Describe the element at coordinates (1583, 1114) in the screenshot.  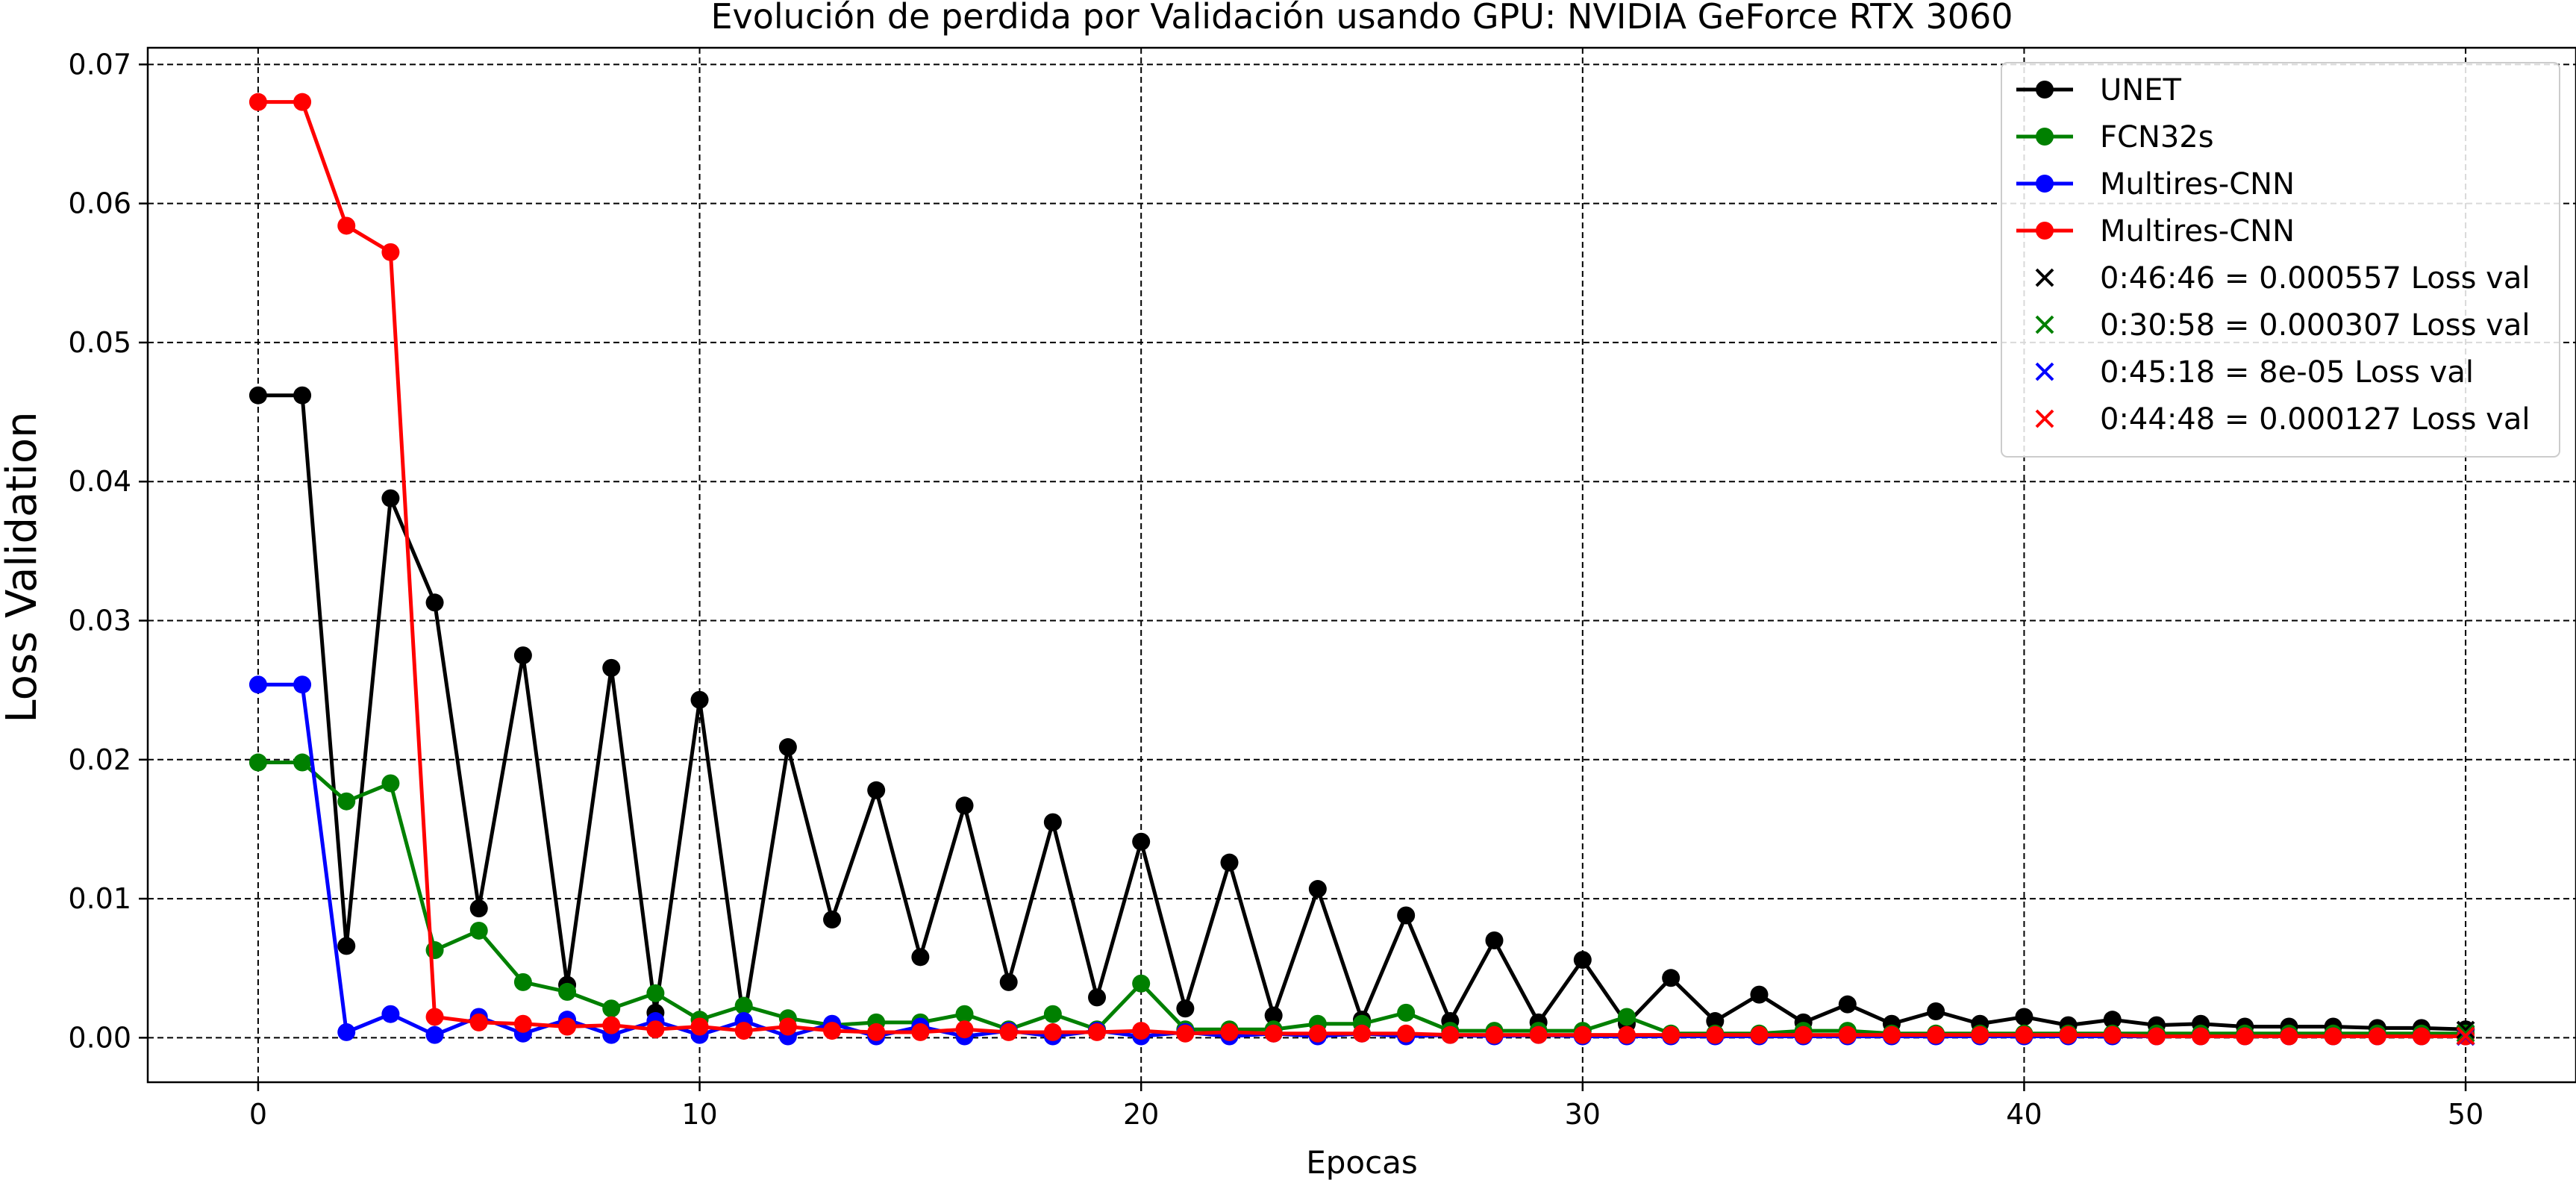
I see `x-tick-label: 30` at that location.